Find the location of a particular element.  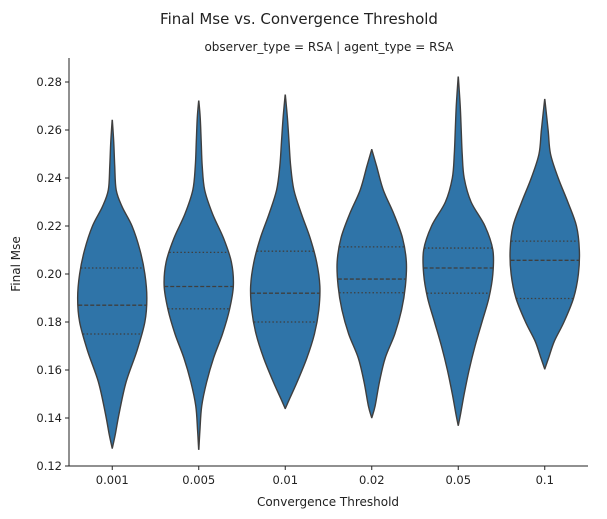

facet-title: observer_type = RSA | agent_type = RSA is located at coordinates (329, 47).